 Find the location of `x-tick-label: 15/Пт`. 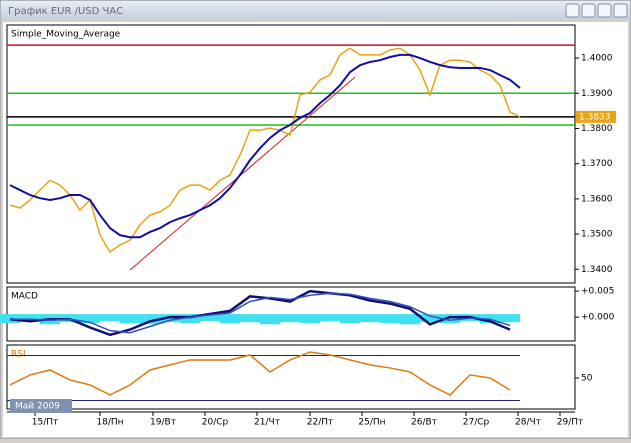

x-tick-label: 15/Пт is located at coordinates (45, 423).